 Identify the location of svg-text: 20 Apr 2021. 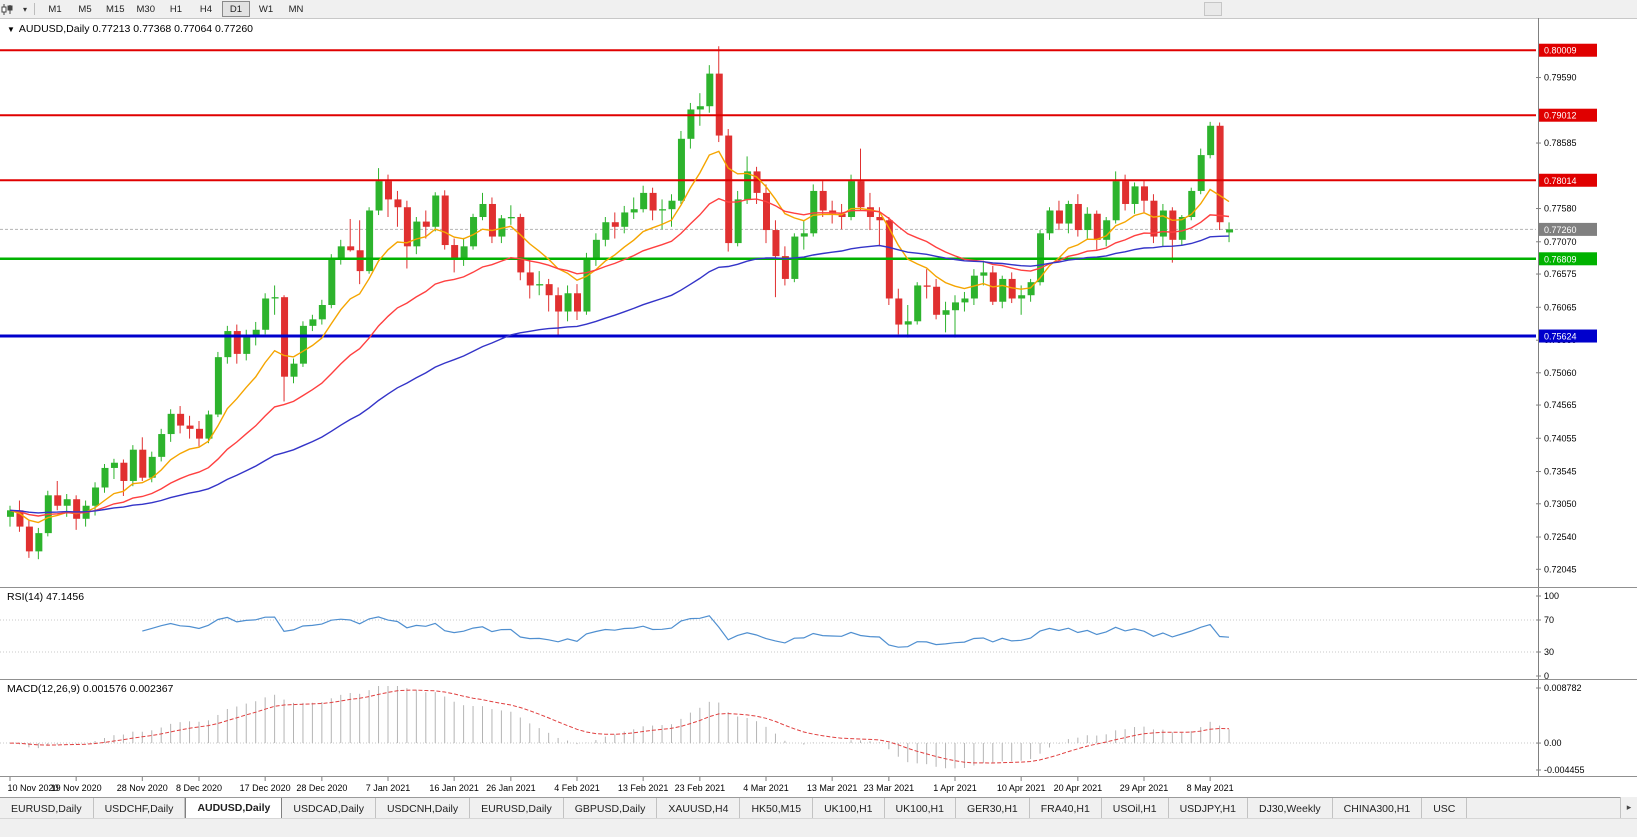
(1078, 788).